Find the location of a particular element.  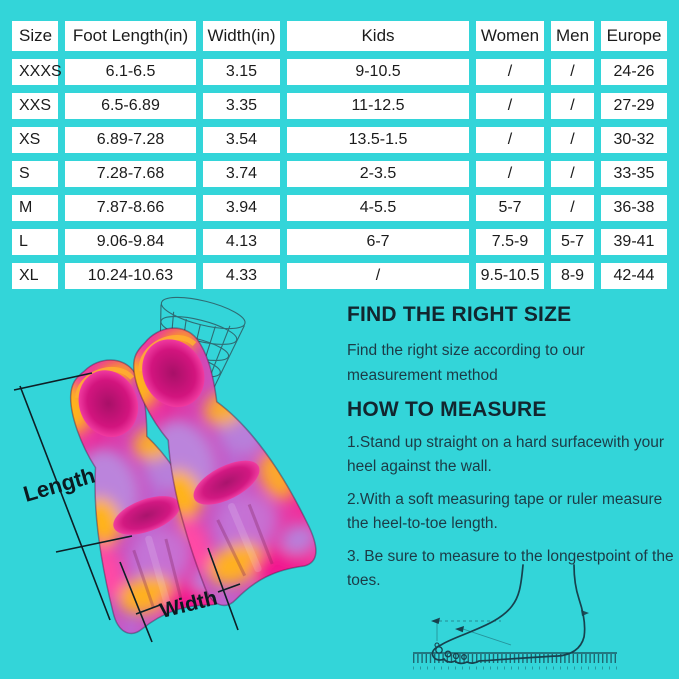

table-cell: 13.5-1.5 is located at coordinates (378, 140).